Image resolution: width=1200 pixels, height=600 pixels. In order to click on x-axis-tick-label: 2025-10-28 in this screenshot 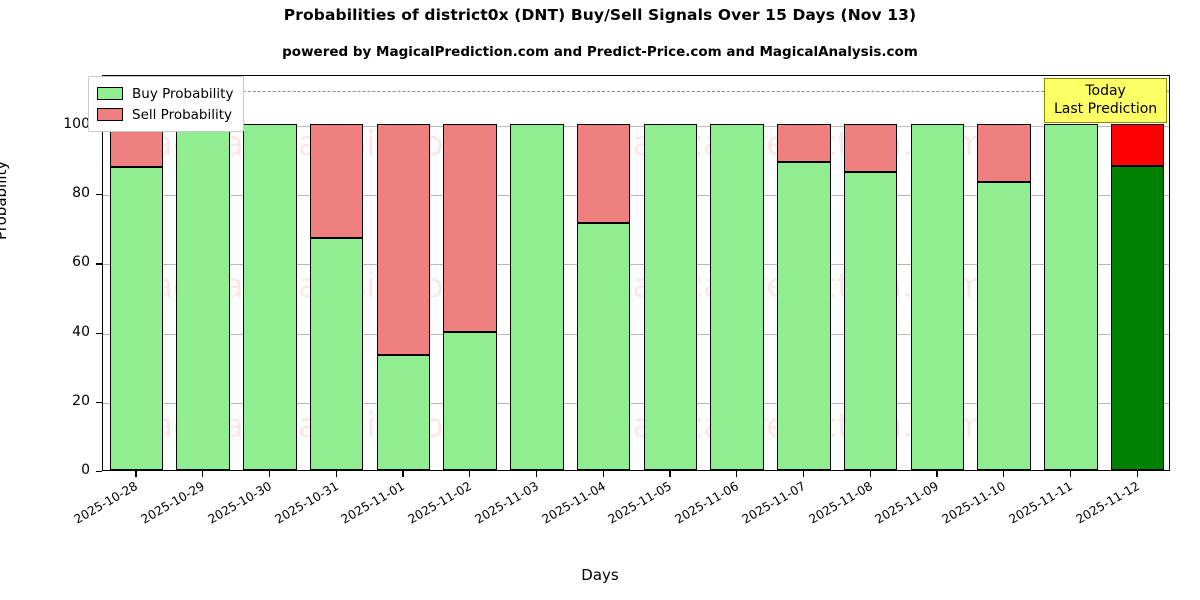, I will do `click(106, 503)`.